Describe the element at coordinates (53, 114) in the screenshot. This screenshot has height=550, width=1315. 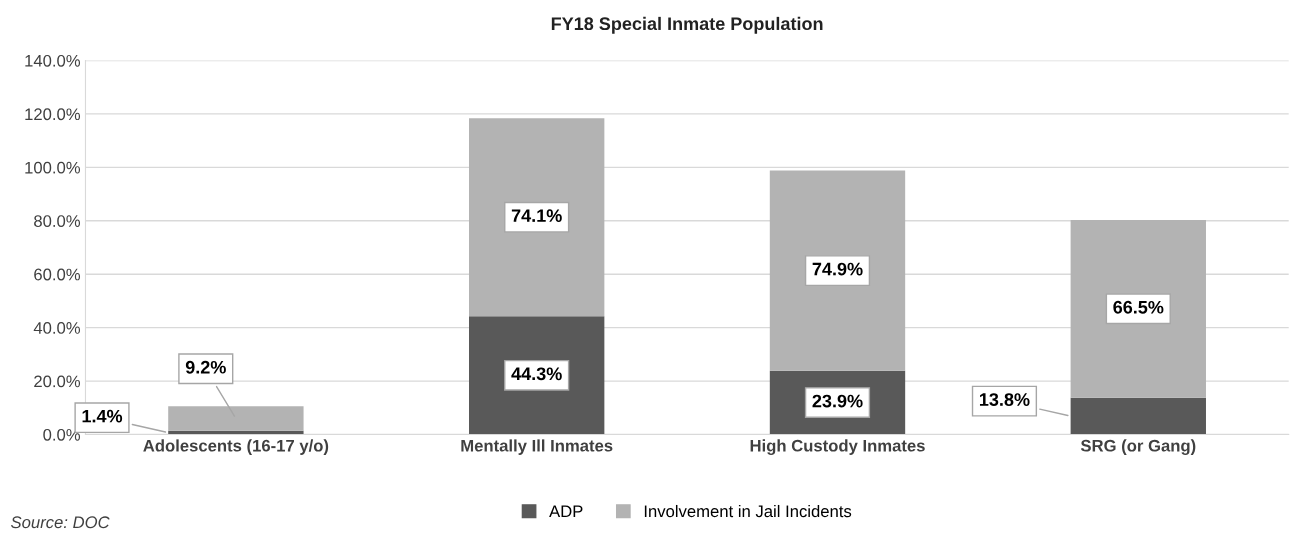
I see `y-tick-label: 120.0%` at that location.